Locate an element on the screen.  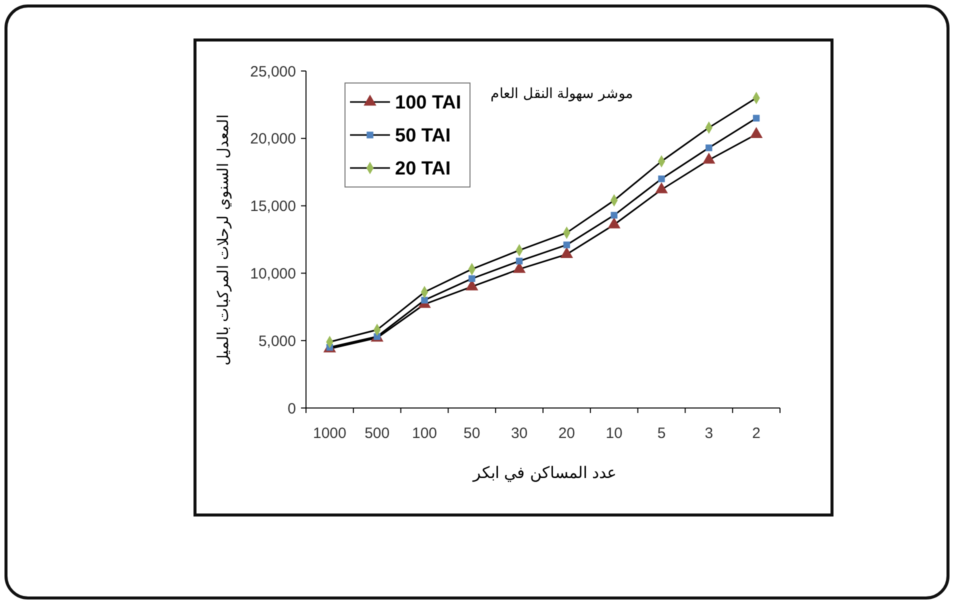
y-tick-label: 0 is located at coordinates (292, 409).